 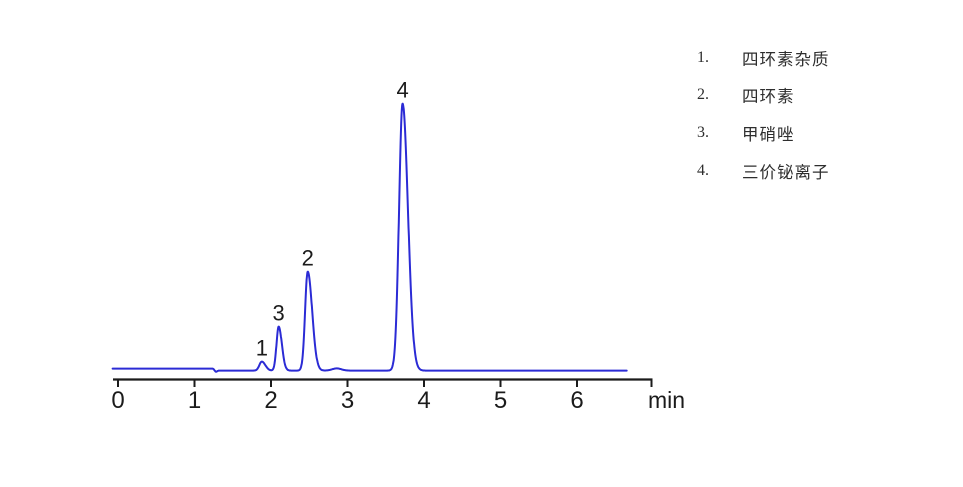 What do you see at coordinates (703, 95) in the screenshot?
I see `legend-number: 2.` at bounding box center [703, 95].